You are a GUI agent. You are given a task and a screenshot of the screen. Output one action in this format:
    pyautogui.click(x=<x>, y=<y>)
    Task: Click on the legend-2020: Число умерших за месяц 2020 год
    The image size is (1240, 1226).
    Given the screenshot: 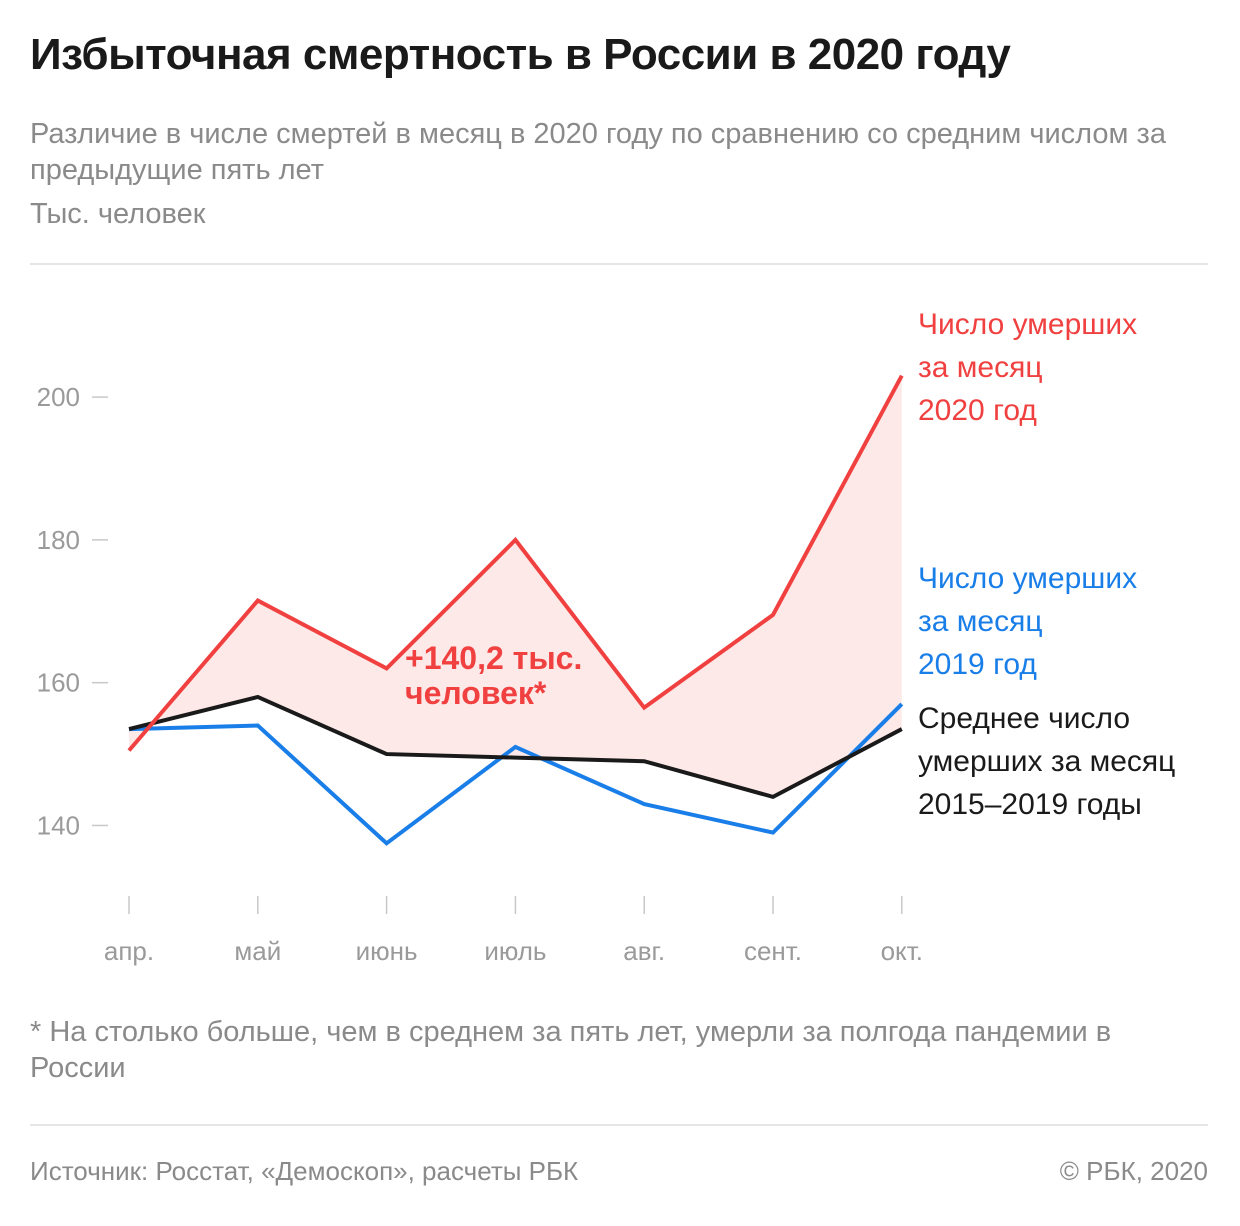 What is the action you would take?
    pyautogui.click(x=1027, y=367)
    